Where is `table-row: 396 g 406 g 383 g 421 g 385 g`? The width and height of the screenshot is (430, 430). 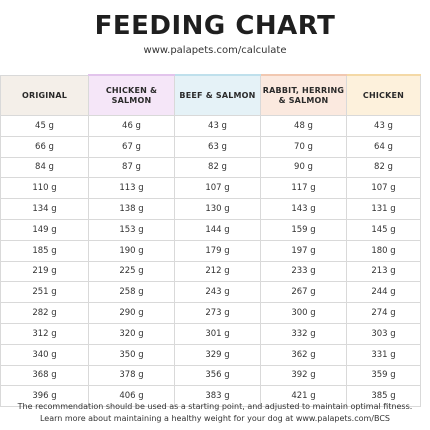
table-row: 396 g 406 g 383 g 421 g 385 g is located at coordinates (210, 396).